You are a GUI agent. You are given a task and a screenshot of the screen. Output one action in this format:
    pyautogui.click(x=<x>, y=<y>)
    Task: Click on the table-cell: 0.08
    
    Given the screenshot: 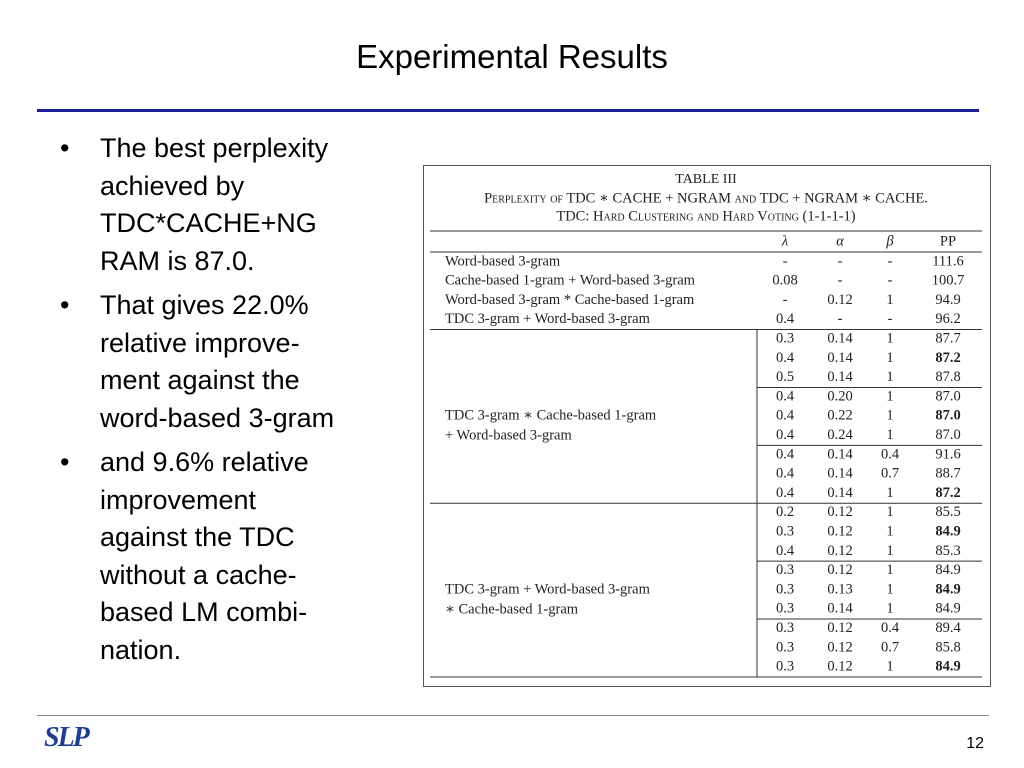 What is the action you would take?
    pyautogui.click(x=784, y=281)
    